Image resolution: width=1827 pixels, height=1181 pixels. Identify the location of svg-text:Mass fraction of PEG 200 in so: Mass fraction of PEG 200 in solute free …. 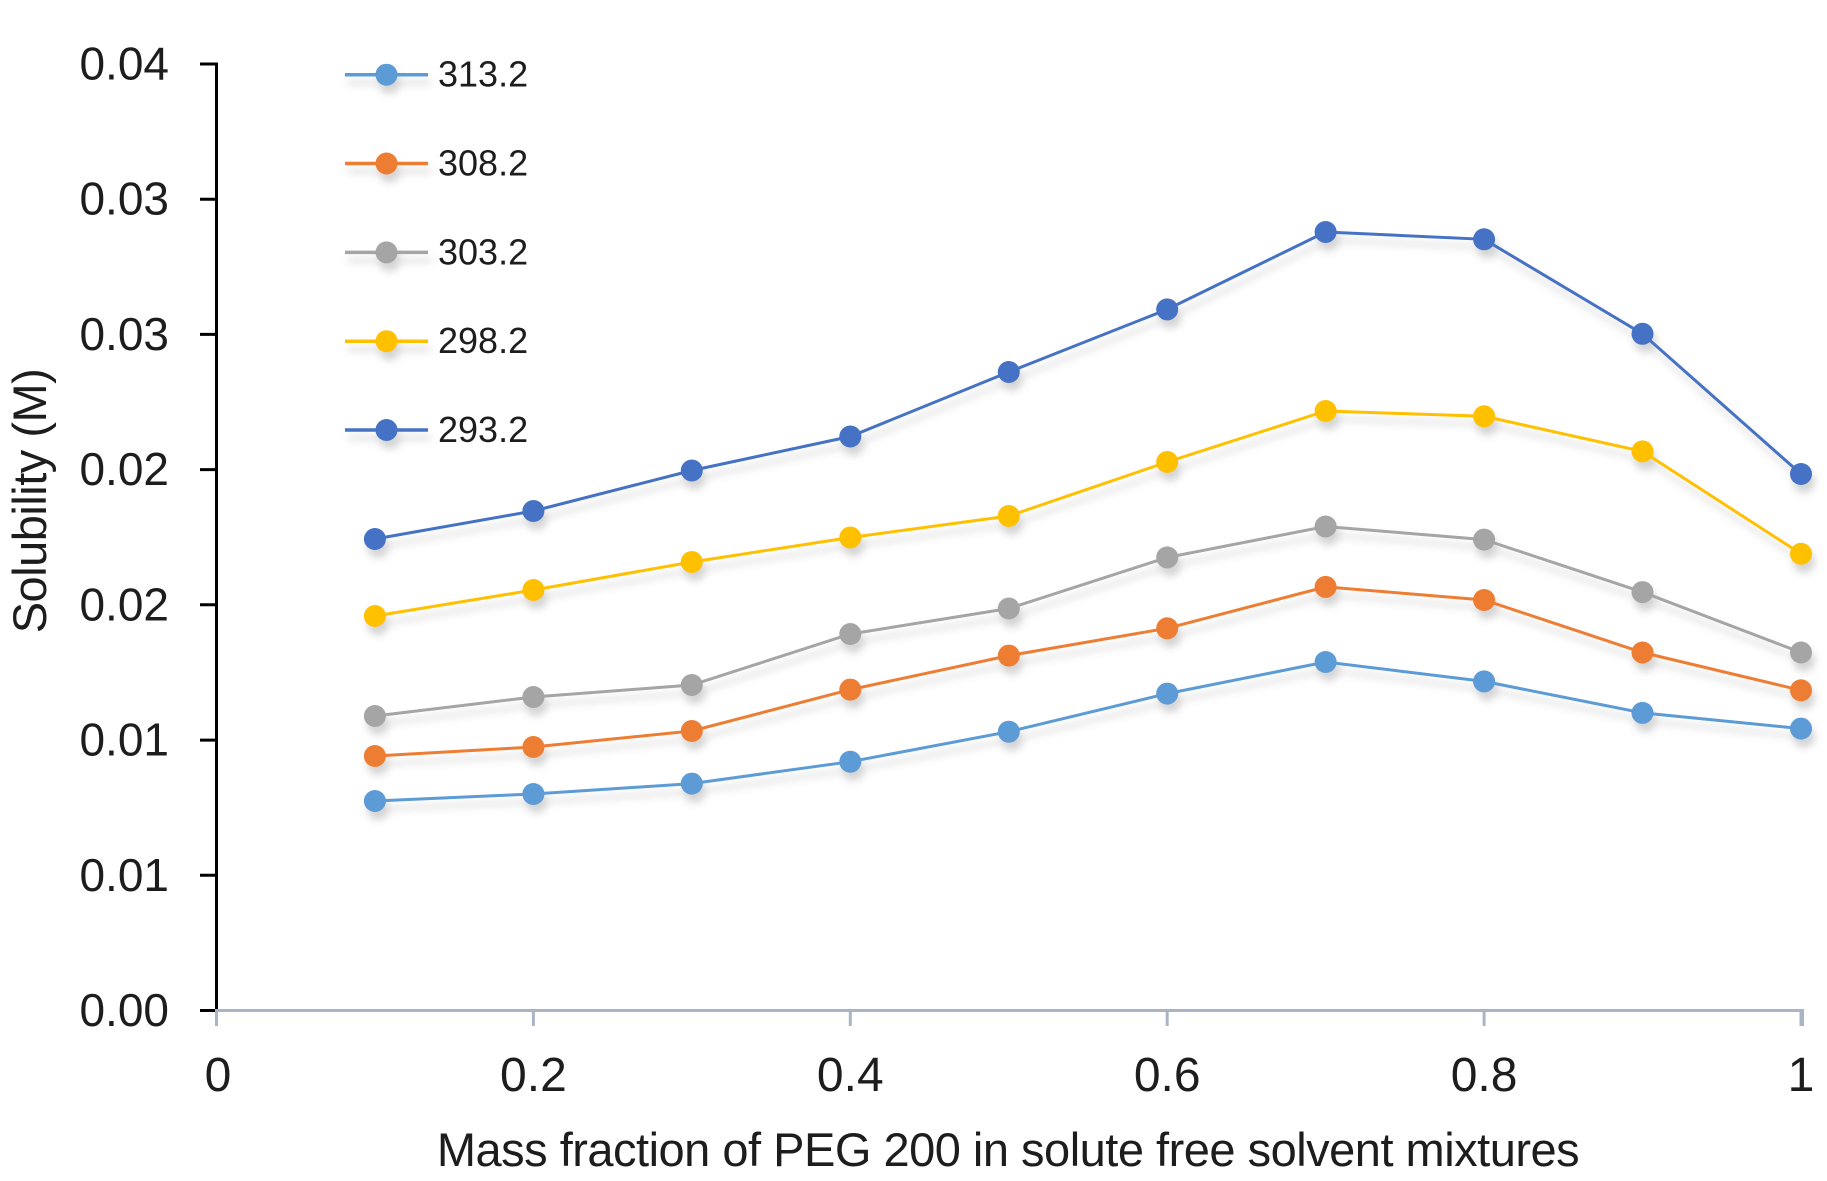
(1008, 1149).